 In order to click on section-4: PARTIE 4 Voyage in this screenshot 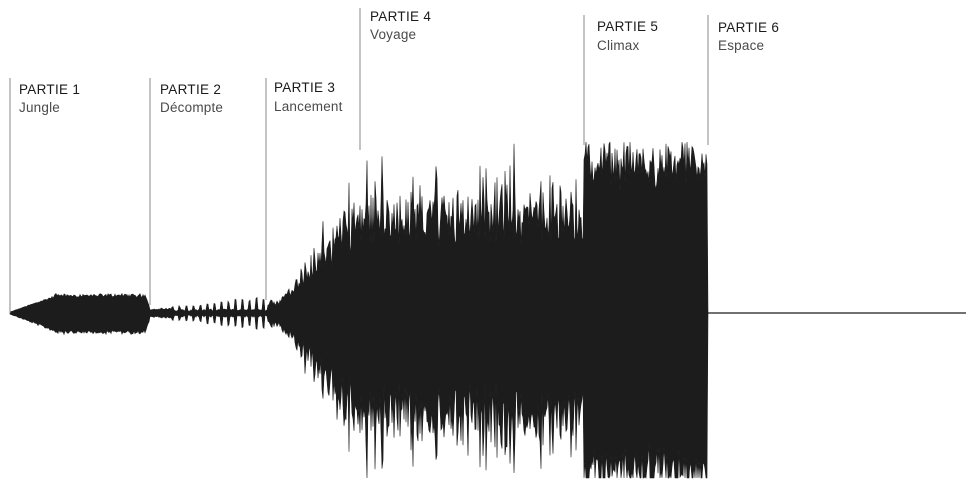, I will do `click(395, 79)`.